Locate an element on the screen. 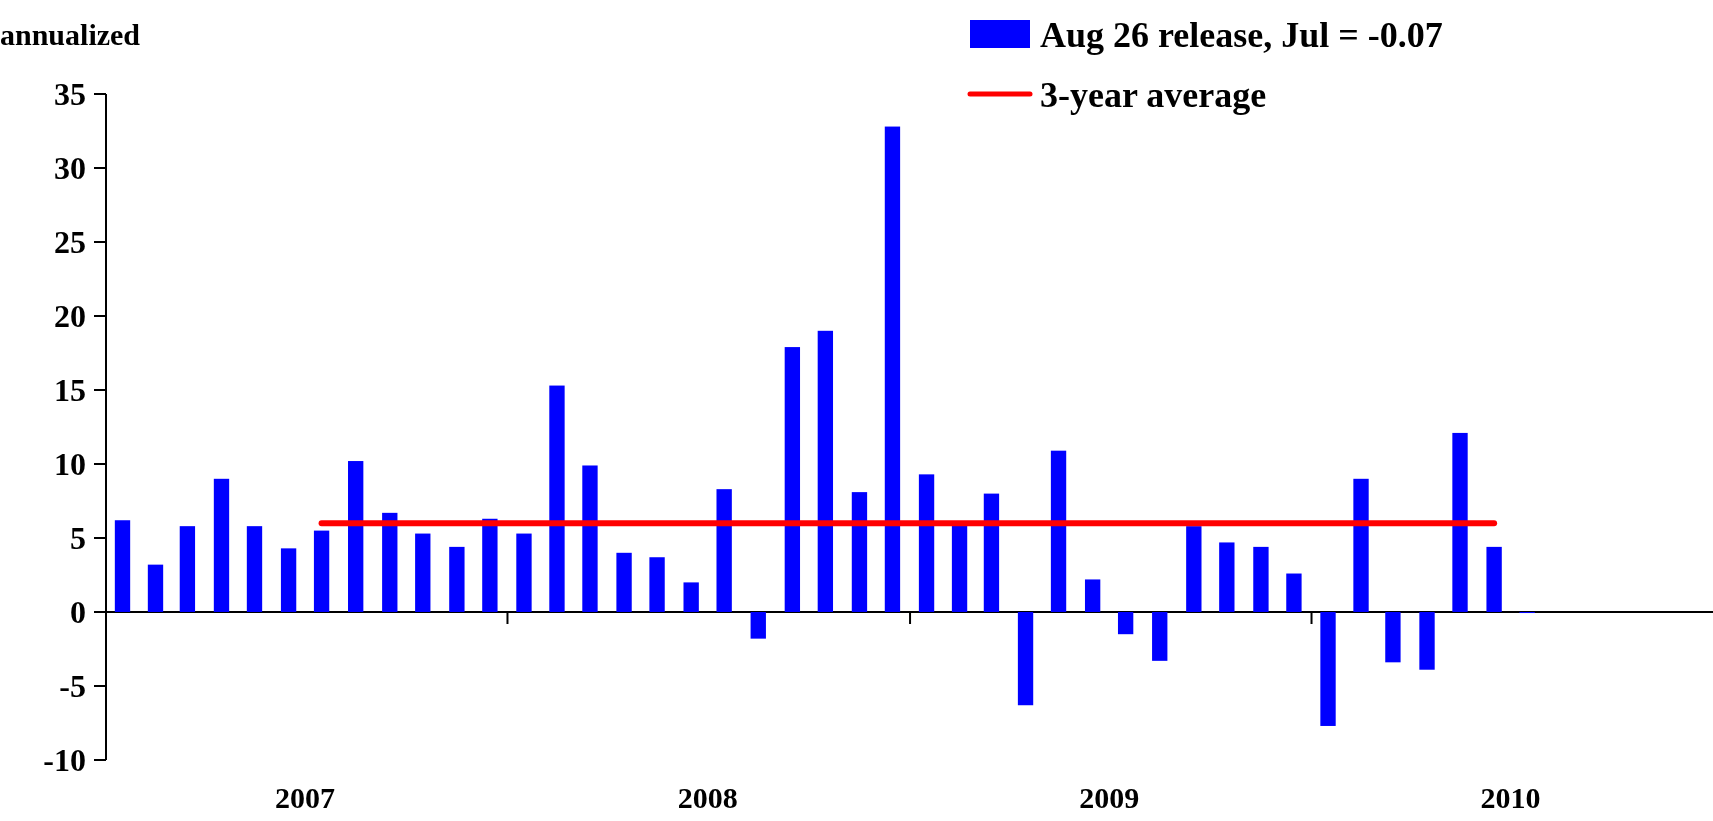  y-tick-label: 20 is located at coordinates (70, 316).